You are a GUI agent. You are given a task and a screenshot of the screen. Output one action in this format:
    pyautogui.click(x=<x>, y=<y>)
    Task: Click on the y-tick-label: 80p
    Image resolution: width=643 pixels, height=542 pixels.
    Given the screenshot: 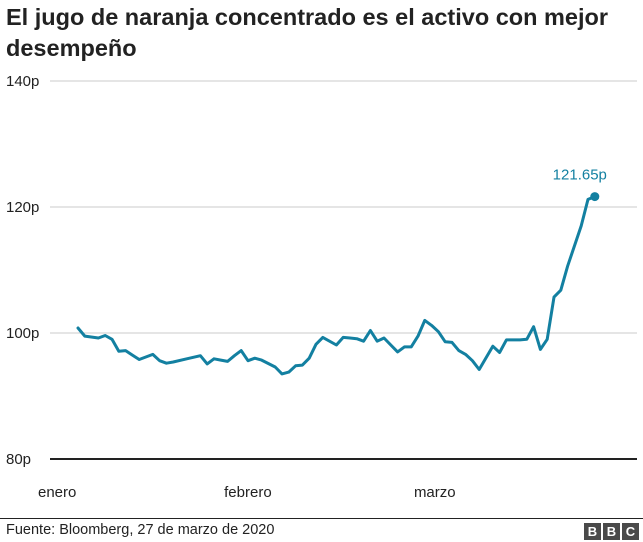 What is the action you would take?
    pyautogui.click(x=18, y=459)
    